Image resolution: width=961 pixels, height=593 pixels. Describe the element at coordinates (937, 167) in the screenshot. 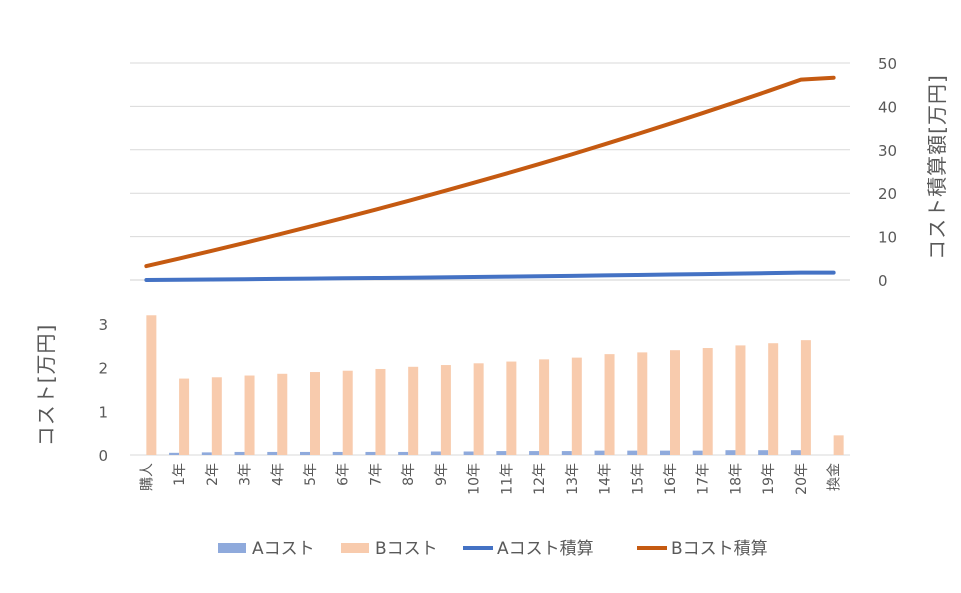

I see `right-axis-title: コスト積算額[万円]` at that location.